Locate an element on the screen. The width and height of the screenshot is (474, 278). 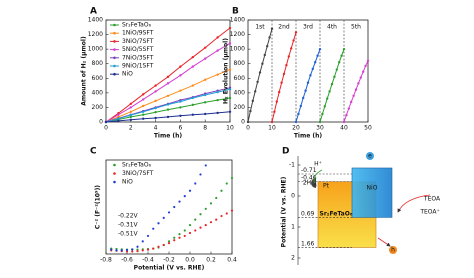
x-axis-title: Time (h) is located at coordinates (308, 136).